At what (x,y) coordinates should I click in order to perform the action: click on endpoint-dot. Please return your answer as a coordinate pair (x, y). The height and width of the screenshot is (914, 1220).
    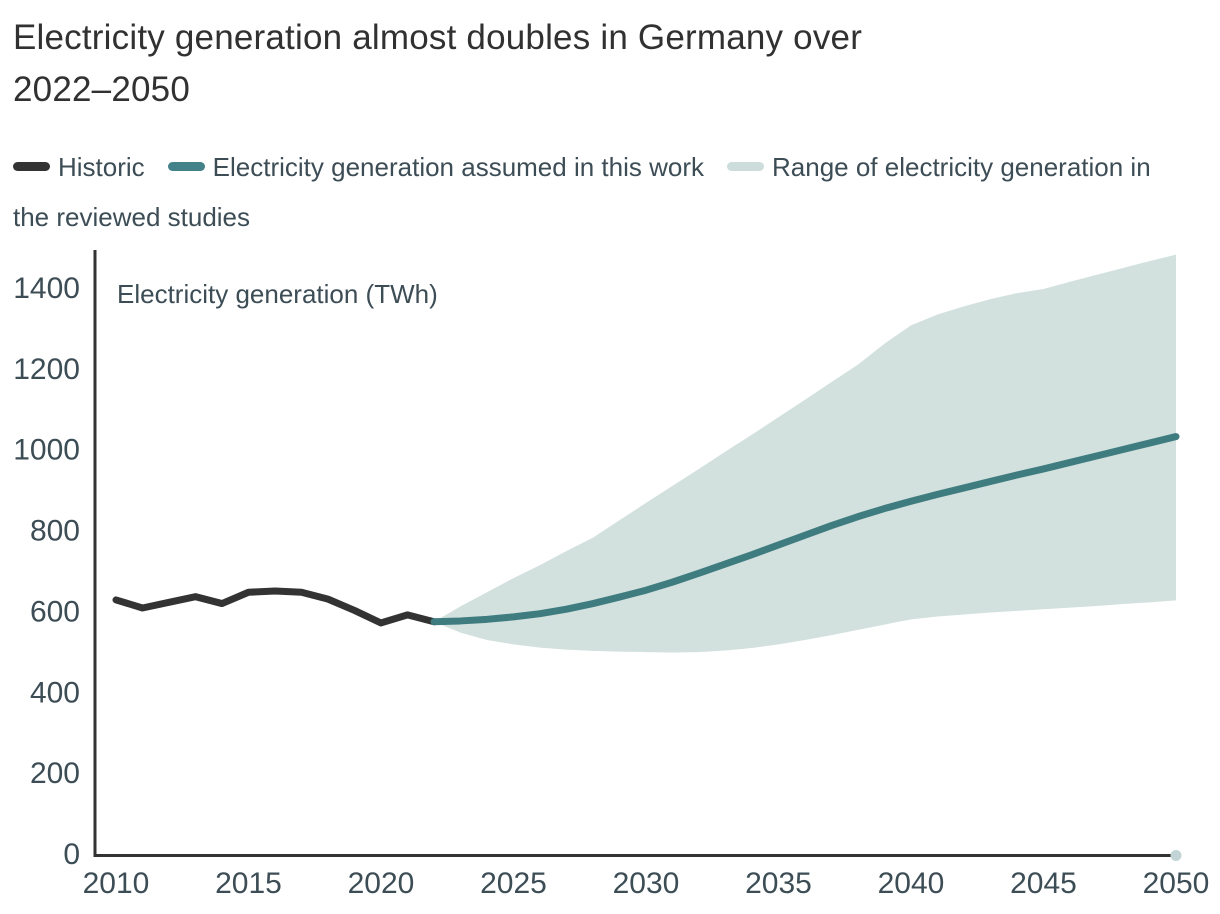
    Looking at the image, I should click on (1176, 855).